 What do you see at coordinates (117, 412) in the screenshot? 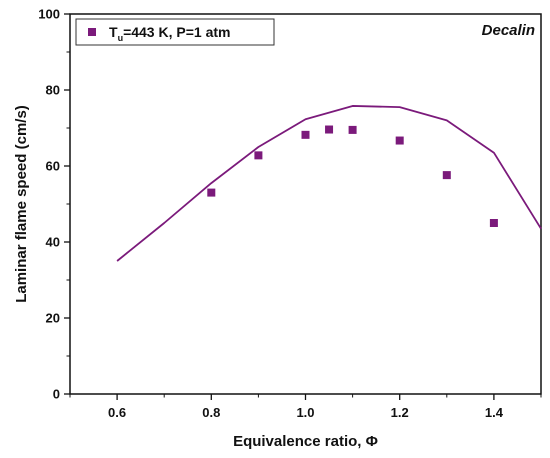
I see `x-tick-label: 0.6` at bounding box center [117, 412].